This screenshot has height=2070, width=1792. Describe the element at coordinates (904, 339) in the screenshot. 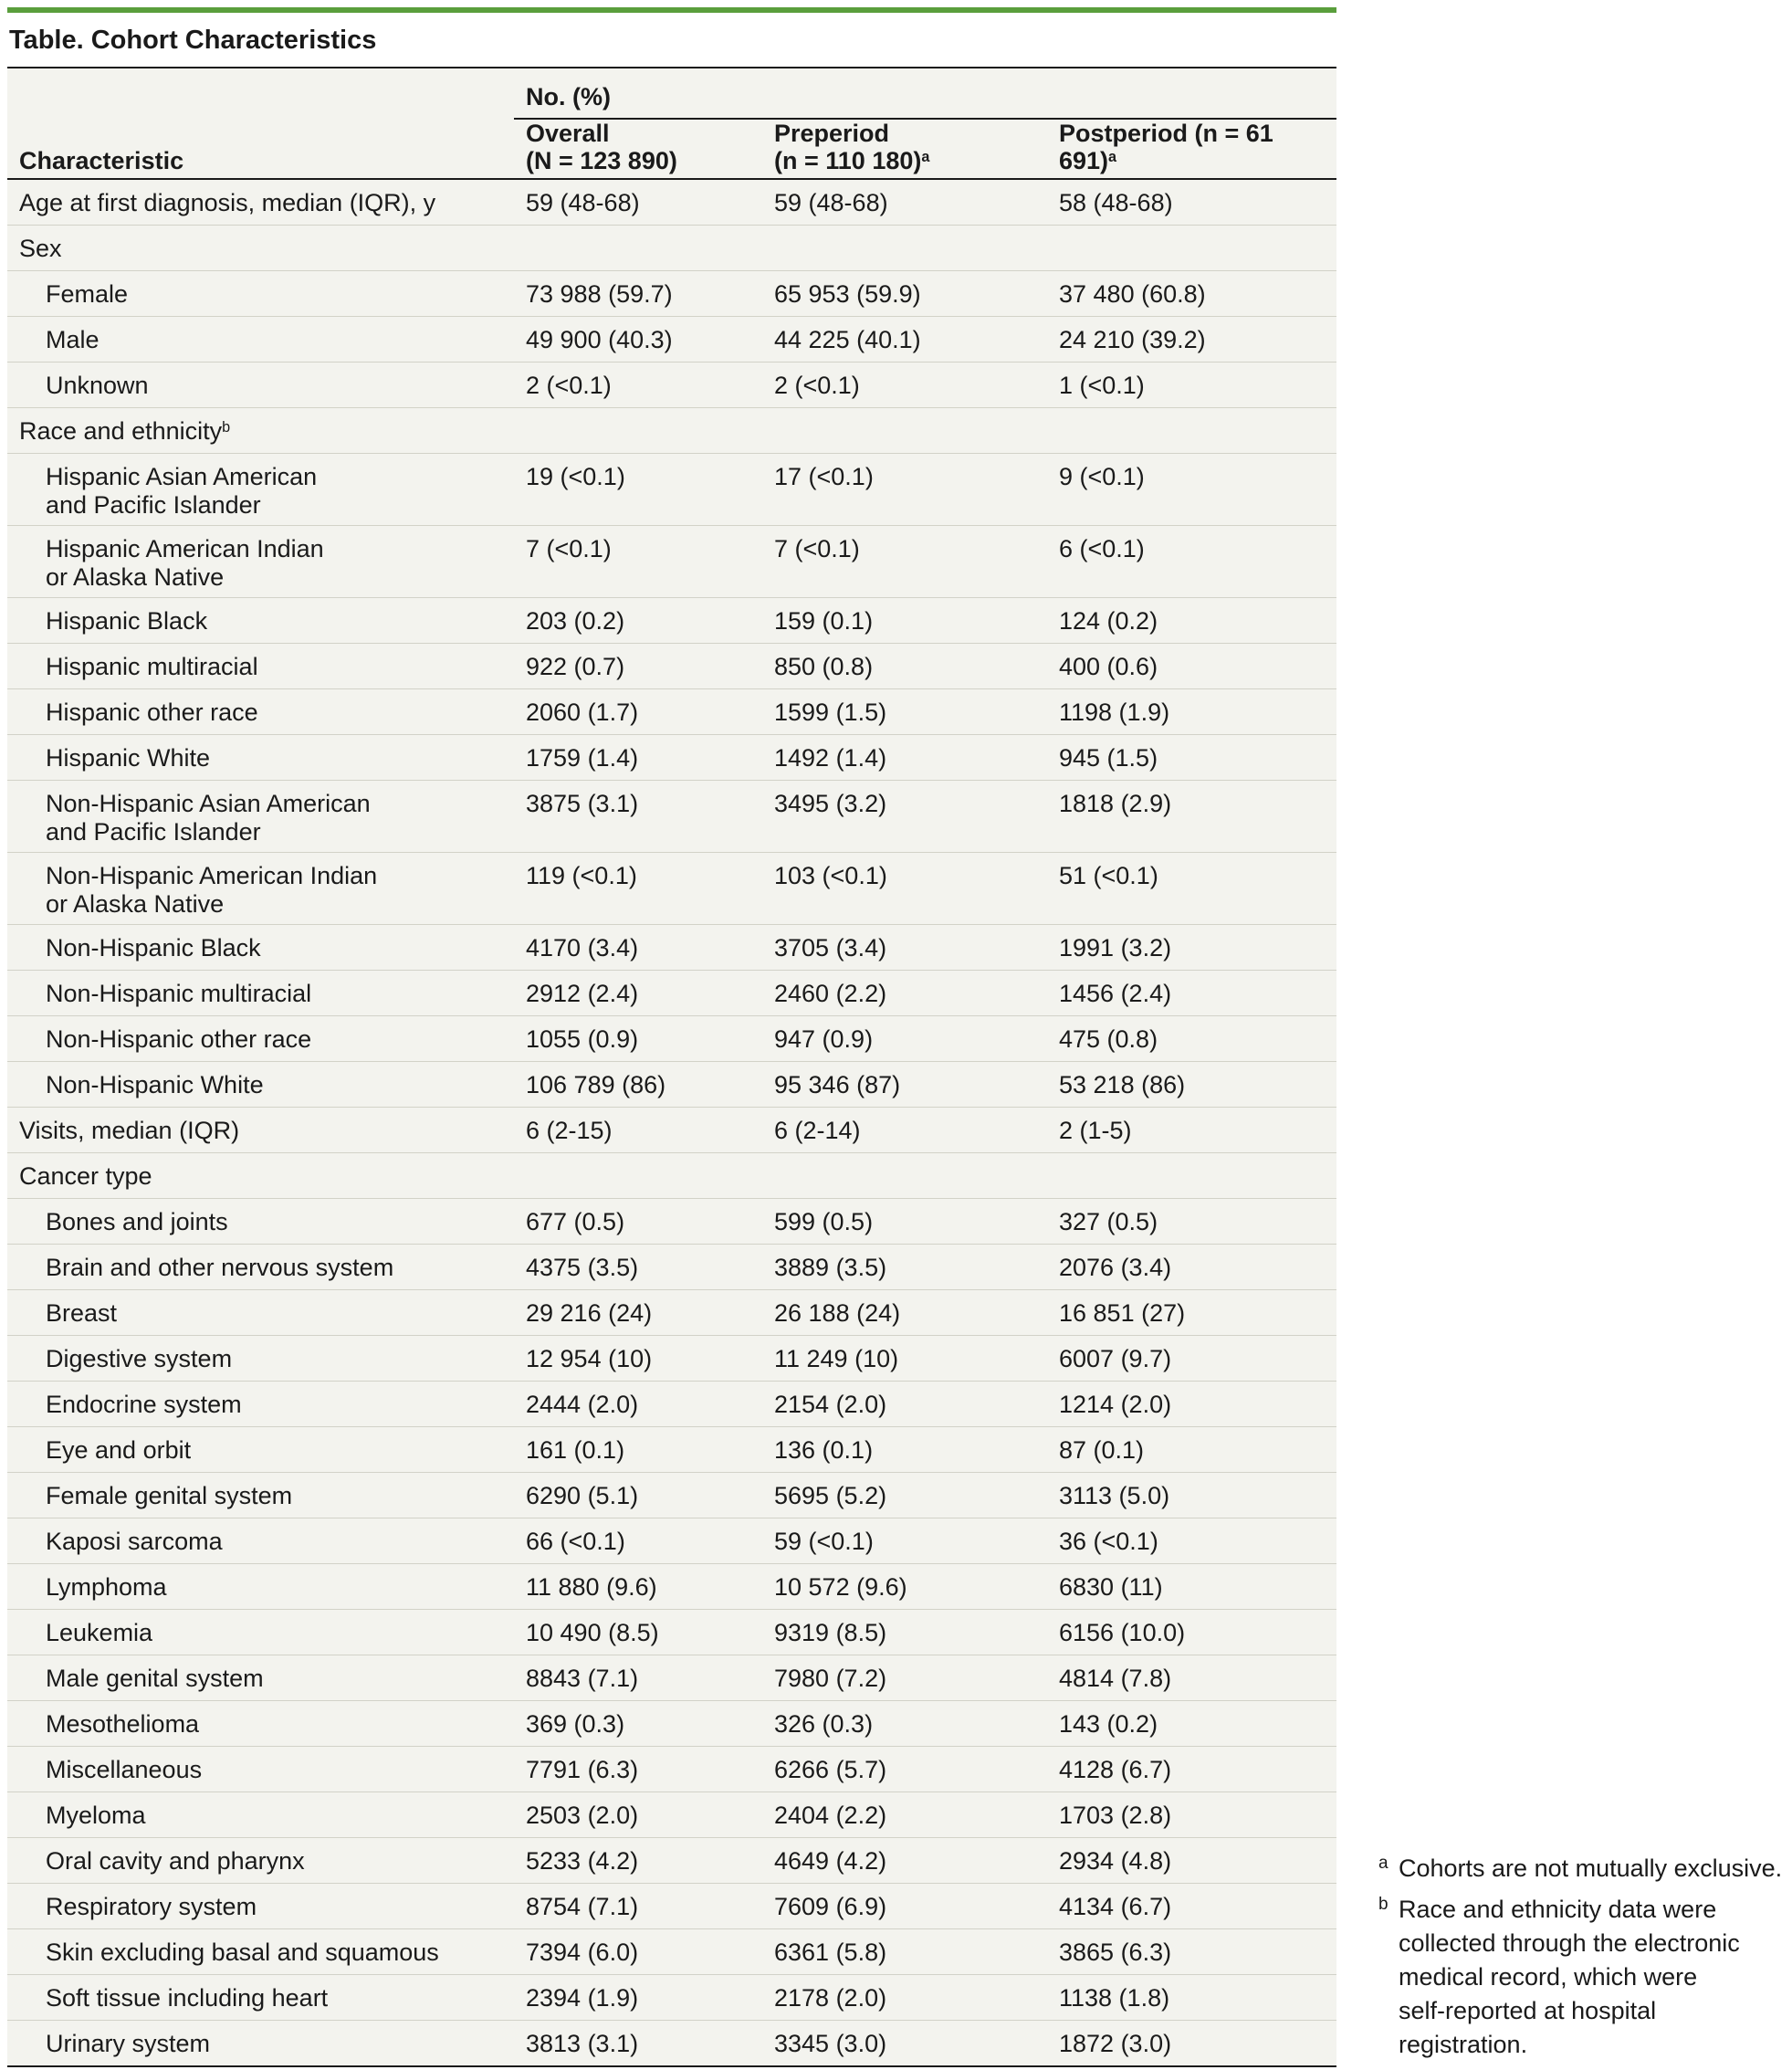

I see `cell-preperiod: 44 225 (40.1)` at that location.